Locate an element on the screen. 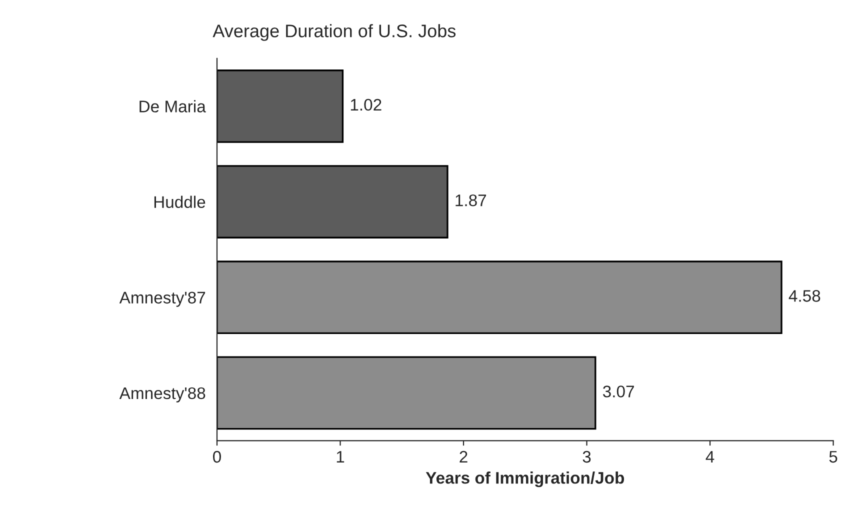 The height and width of the screenshot is (531, 868). y-tick-label: De Maria is located at coordinates (173, 106).